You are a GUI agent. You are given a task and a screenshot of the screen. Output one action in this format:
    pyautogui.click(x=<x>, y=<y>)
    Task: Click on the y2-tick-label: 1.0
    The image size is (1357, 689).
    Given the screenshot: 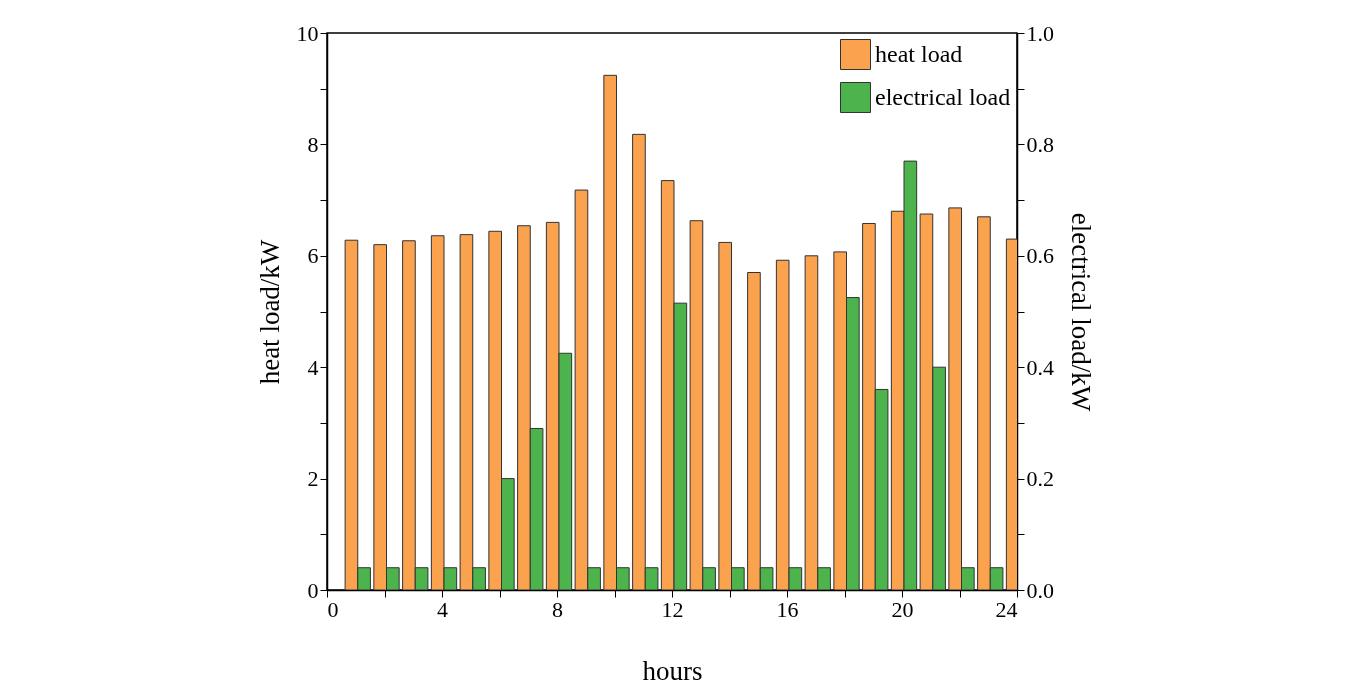 What is the action you would take?
    pyautogui.click(x=1040, y=33)
    